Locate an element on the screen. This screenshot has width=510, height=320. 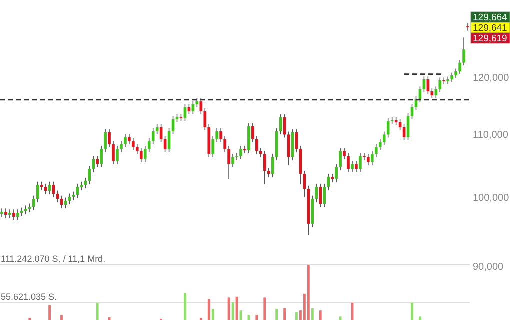
ref-line-label: 111.242.070 S. / 11,1 Mrd. is located at coordinates (53, 259).